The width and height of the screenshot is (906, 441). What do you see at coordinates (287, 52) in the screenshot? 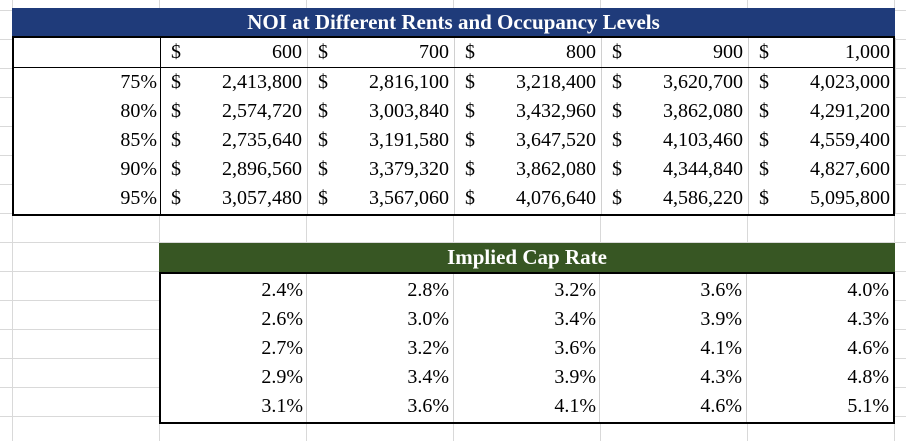
I see `rent-header: 600` at bounding box center [287, 52].